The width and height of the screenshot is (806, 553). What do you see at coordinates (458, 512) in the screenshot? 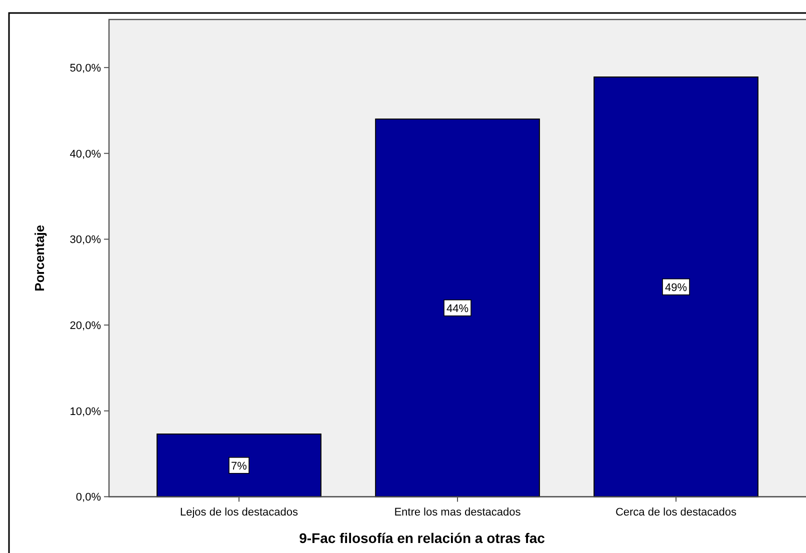
I see `x-tick-label: Entre los mas destacados` at bounding box center [458, 512].